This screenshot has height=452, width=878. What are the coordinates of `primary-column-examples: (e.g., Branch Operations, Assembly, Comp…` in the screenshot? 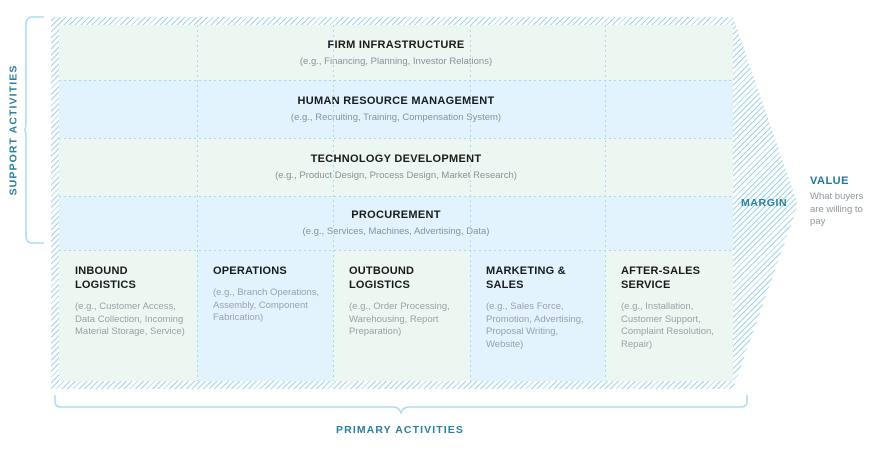 It's located at (266, 305).